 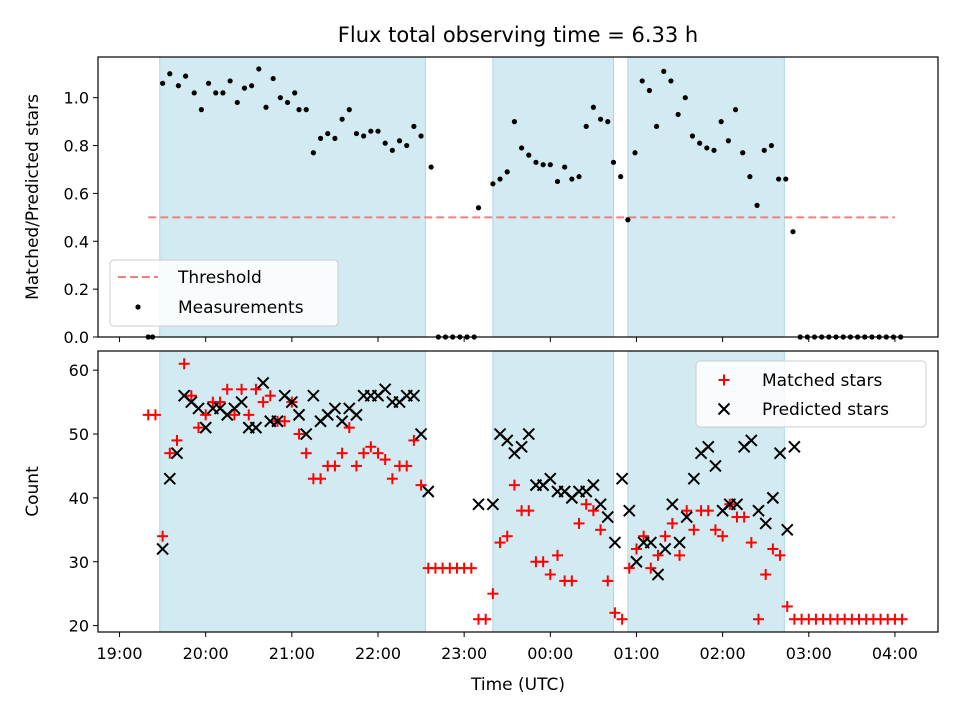 I want to click on y-tick-label: 60, so click(x=79, y=370).